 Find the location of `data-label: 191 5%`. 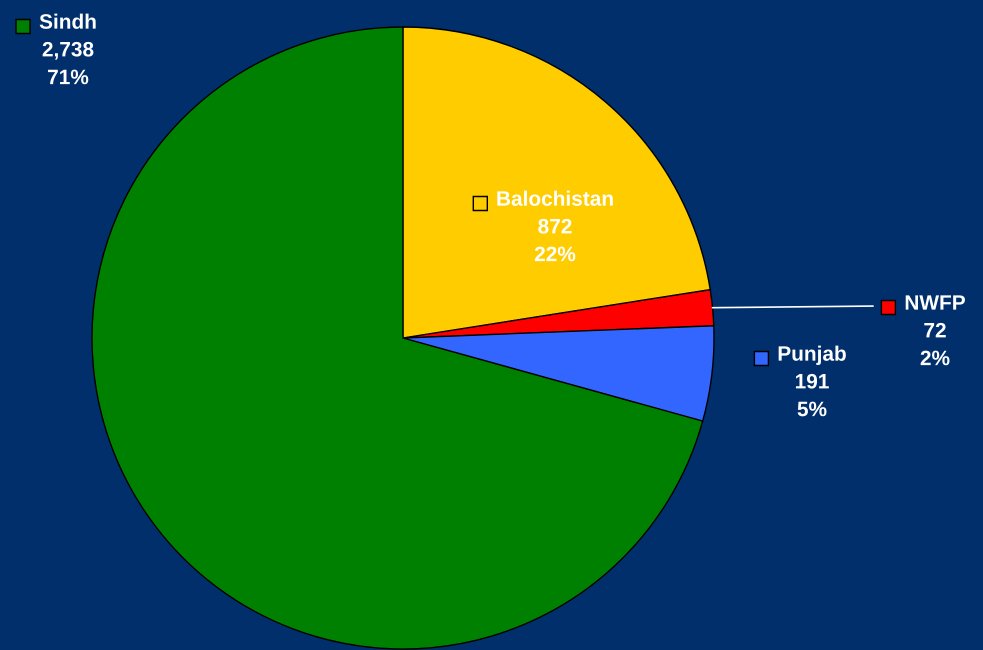

data-label: 191 5% is located at coordinates (812, 395).